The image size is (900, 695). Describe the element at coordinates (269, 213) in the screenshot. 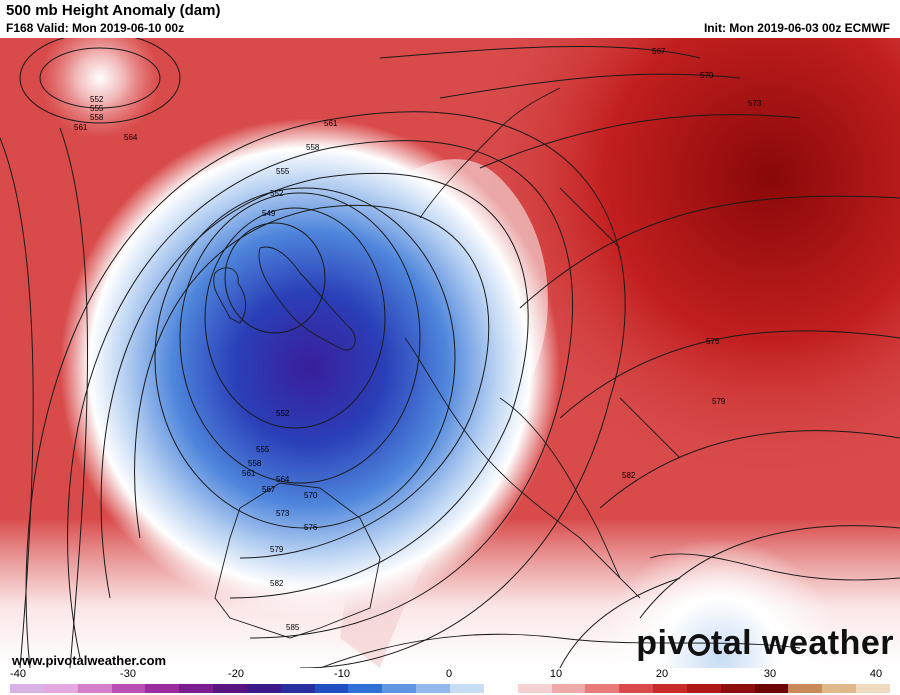

I see `contour-label: 549` at that location.